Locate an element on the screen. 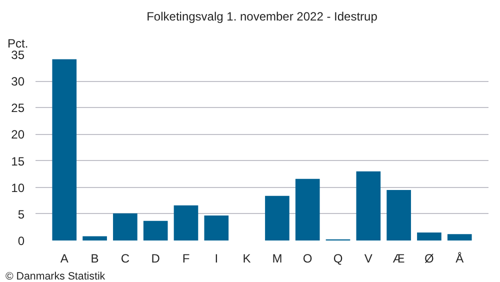  chart-title: Folketingsvalg 1. november 2022 - Idestrup is located at coordinates (262, 17).